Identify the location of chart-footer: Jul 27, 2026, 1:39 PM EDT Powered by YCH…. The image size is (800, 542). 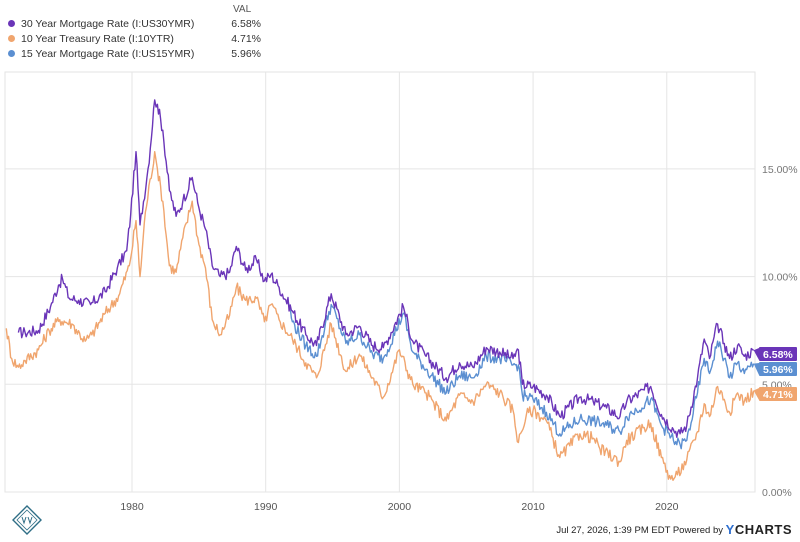
(674, 529).